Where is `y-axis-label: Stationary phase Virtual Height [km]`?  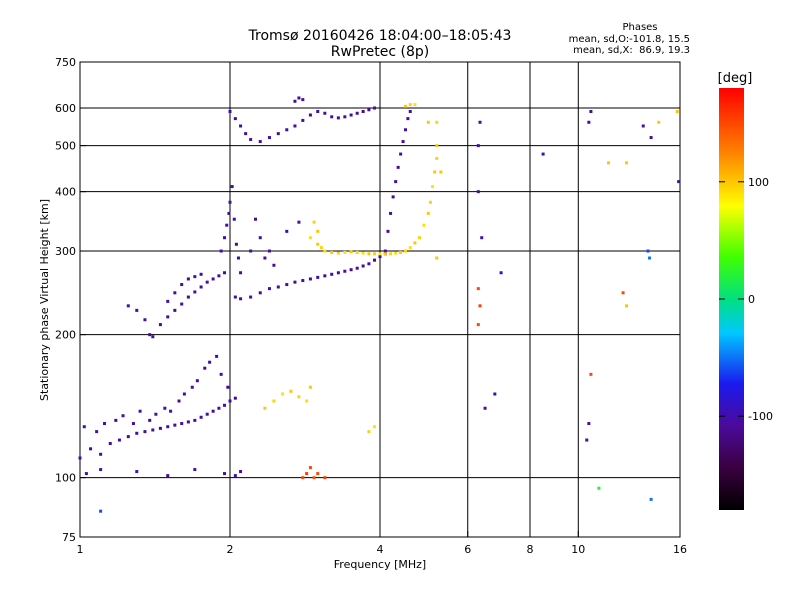 y-axis-label: Stationary phase Virtual Height [km] is located at coordinates (44, 300).